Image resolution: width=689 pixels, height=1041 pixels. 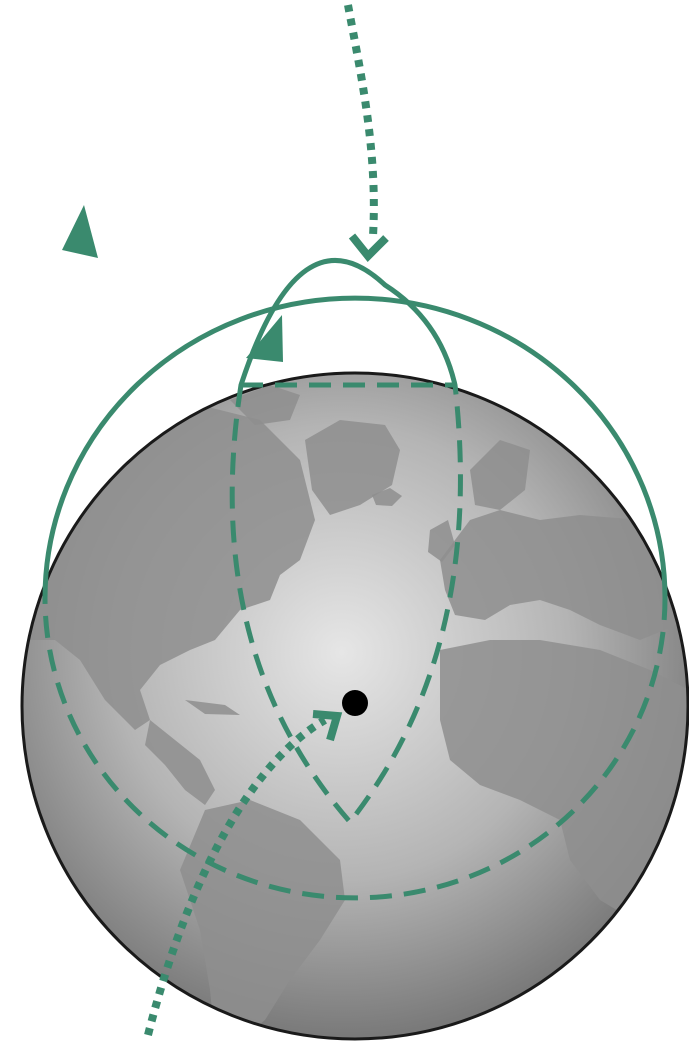 What do you see at coordinates (80, 231) in the screenshot?
I see `large-orbit-direction-arrow` at bounding box center [80, 231].